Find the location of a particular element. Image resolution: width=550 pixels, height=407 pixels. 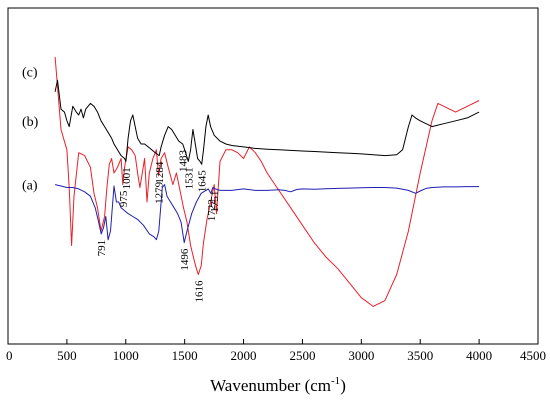

peak-annotation: 1496 is located at coordinates (185, 259).